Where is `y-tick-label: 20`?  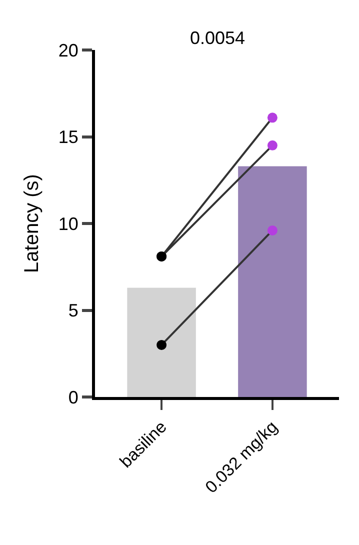
y-tick-label: 20 is located at coordinates (68, 50).